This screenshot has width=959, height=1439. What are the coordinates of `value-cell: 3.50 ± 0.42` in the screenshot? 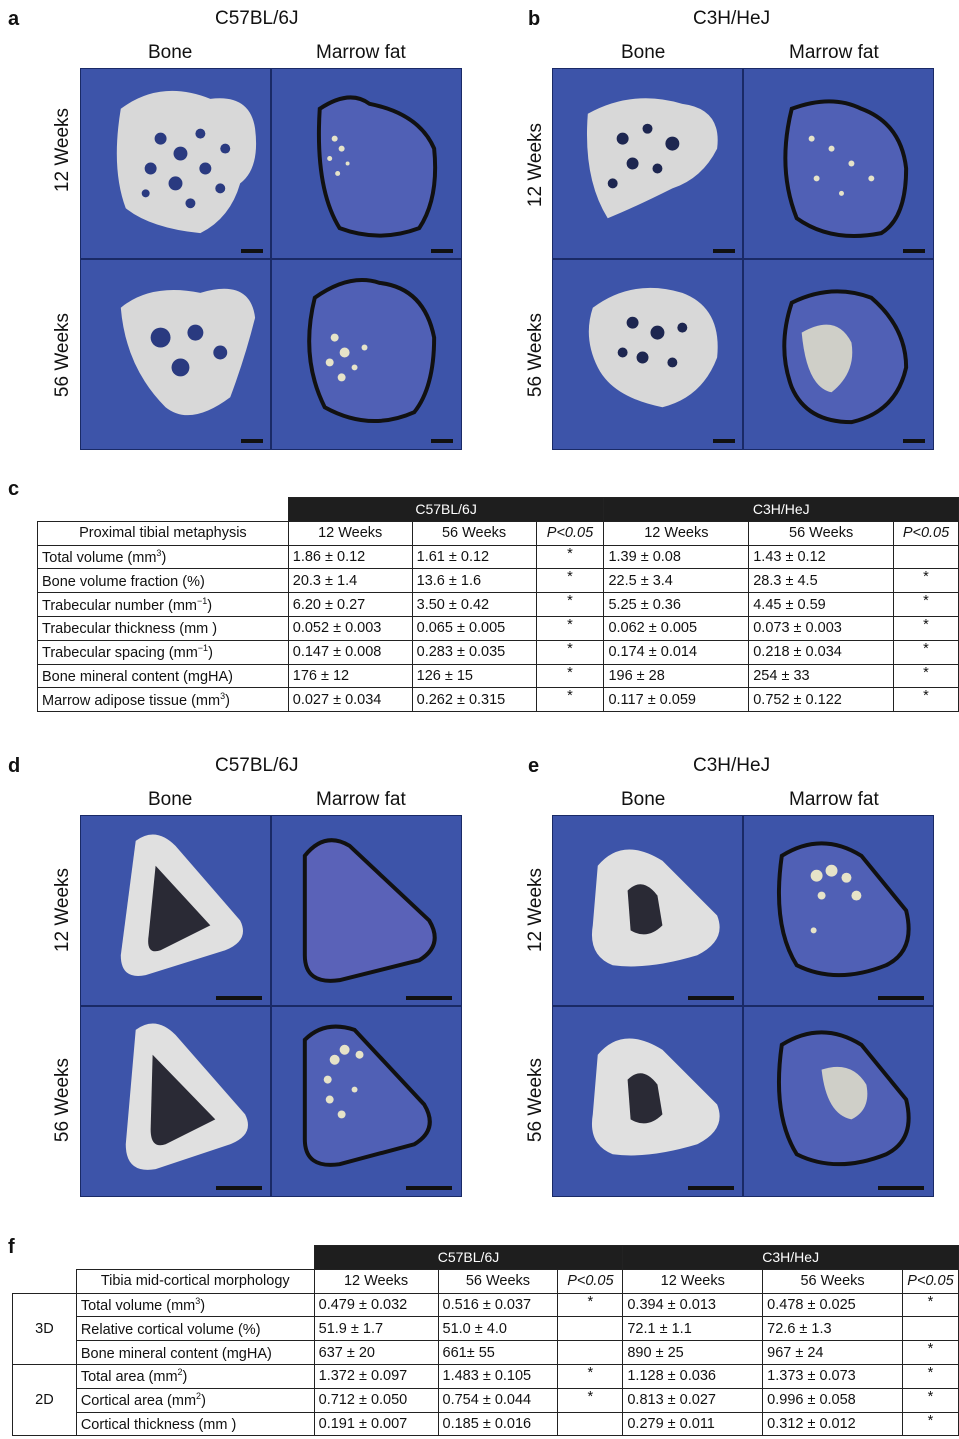 It's located at (474, 604).